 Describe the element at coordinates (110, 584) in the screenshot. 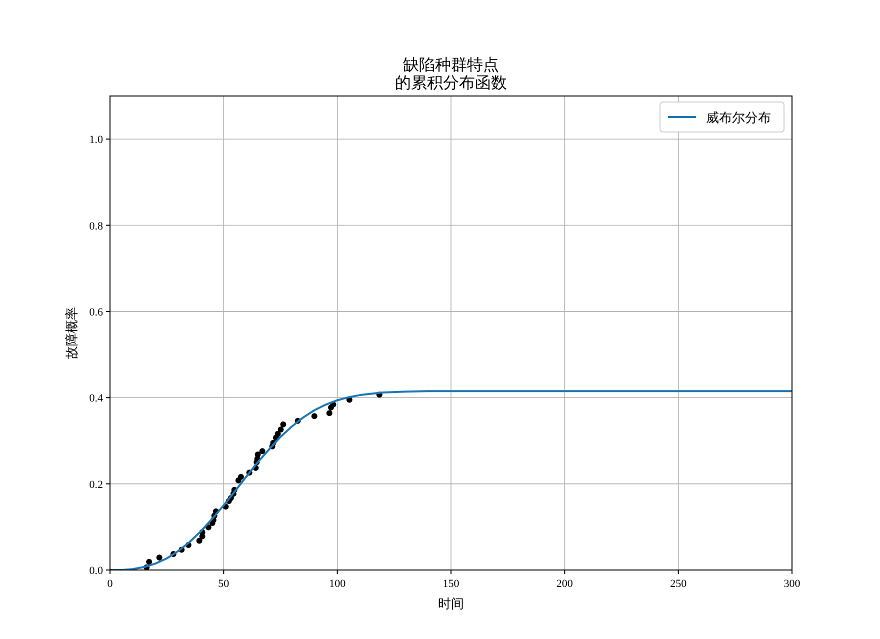

I see `x-tick-label: 0` at that location.